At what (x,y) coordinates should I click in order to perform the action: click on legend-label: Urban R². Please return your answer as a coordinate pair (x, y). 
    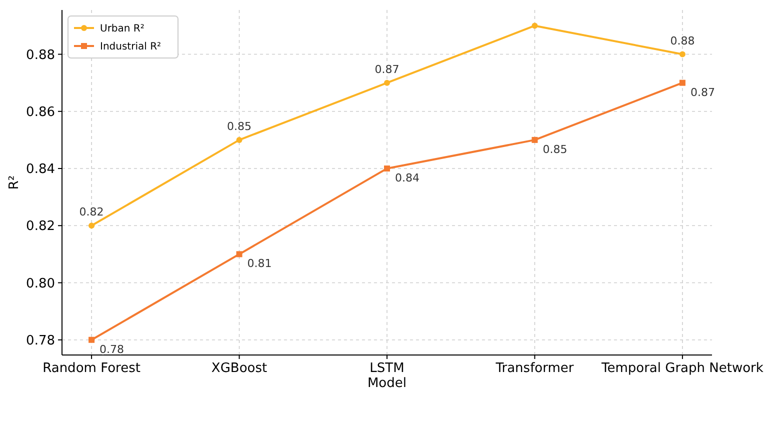
    Looking at the image, I should click on (122, 29).